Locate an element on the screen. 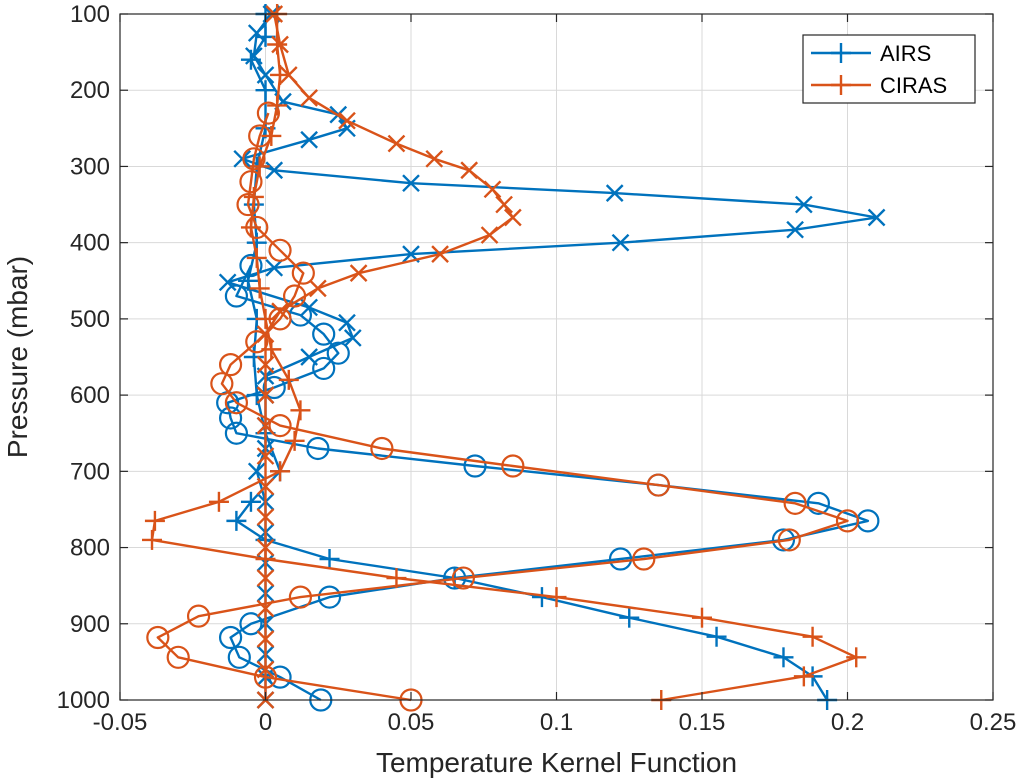  legend-label: CIRAS is located at coordinates (913, 85).